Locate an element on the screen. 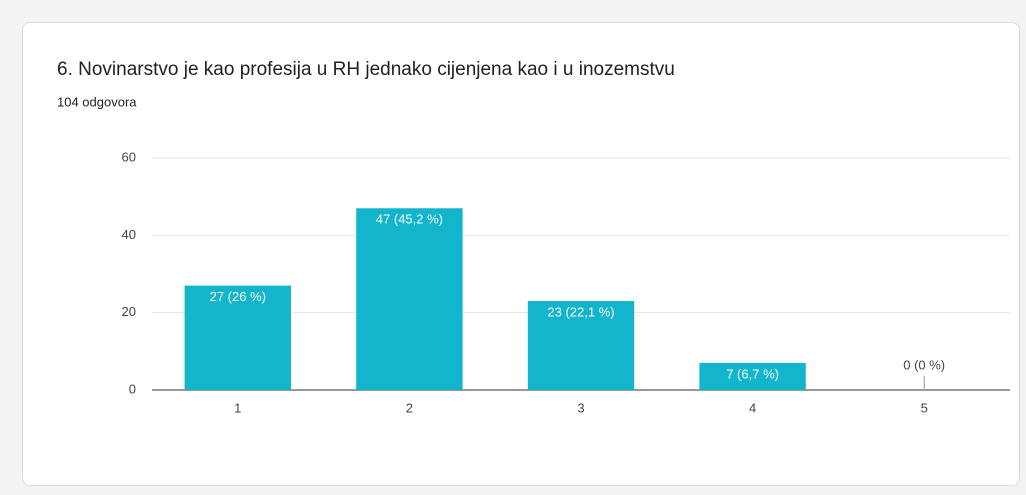 This screenshot has width=1026, height=495. y-tick-label: 20 is located at coordinates (129, 311).